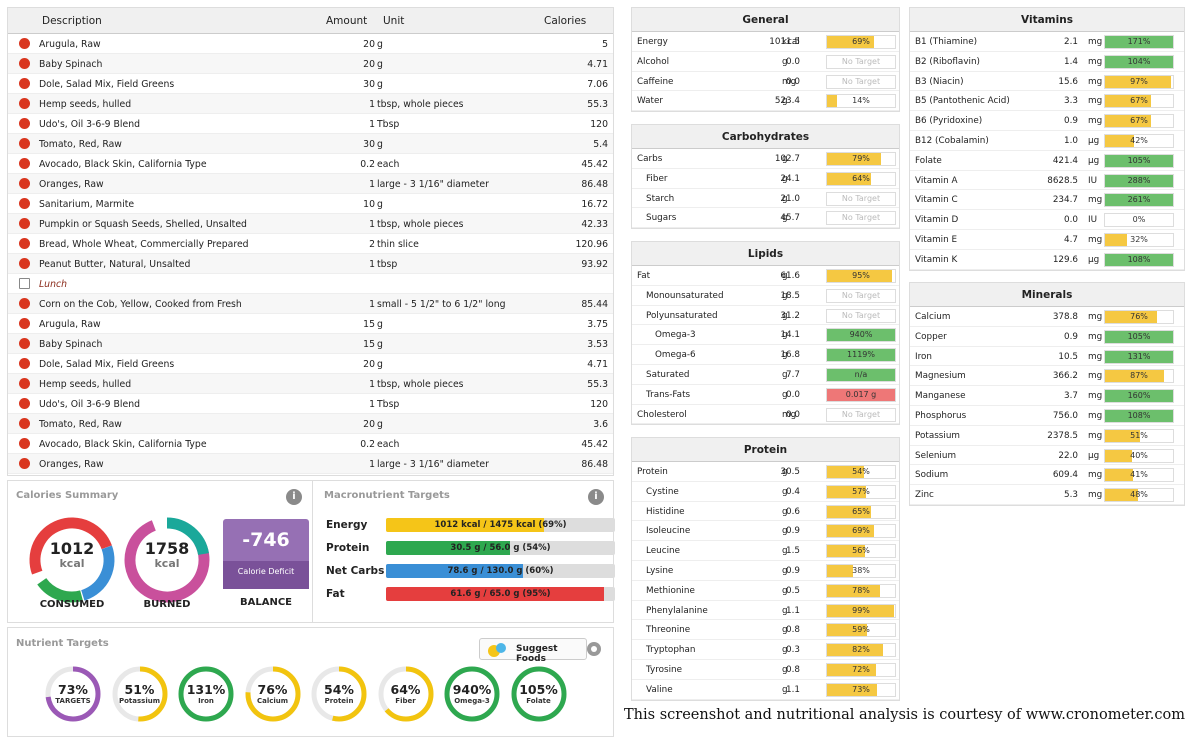 The image size is (1200, 752). I want to click on nutrient-row: Potassium 2378.5 mg 51%, so click(1047, 436).